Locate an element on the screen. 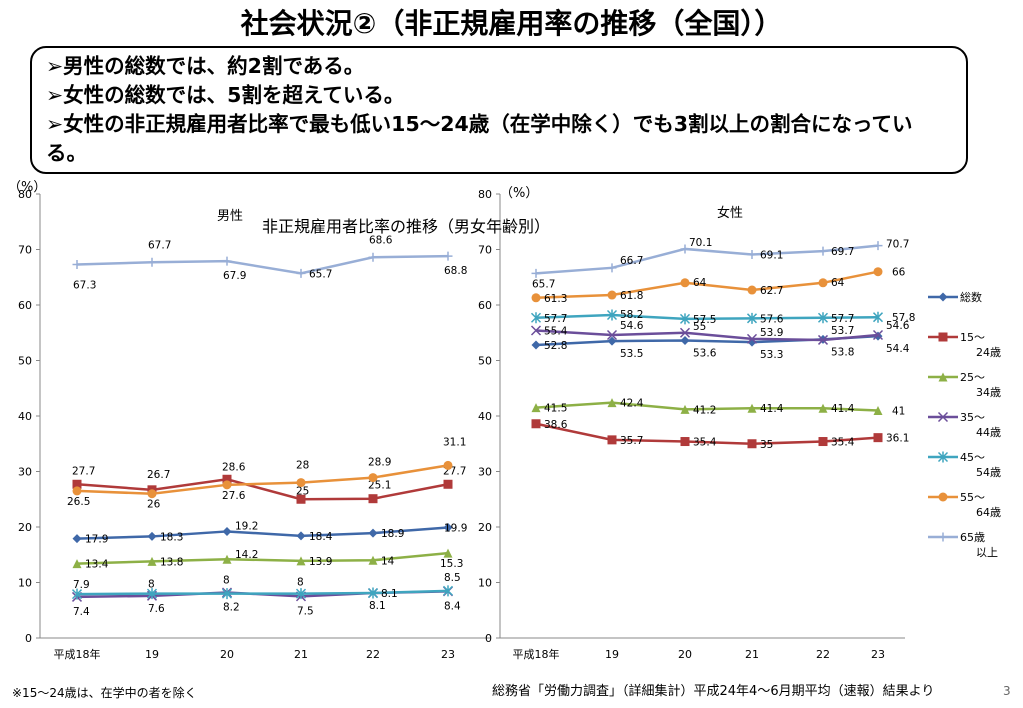 The width and height of the screenshot is (1023, 708). legend-item-55-64: 55～ 64歳 is located at coordinates (974, 510).